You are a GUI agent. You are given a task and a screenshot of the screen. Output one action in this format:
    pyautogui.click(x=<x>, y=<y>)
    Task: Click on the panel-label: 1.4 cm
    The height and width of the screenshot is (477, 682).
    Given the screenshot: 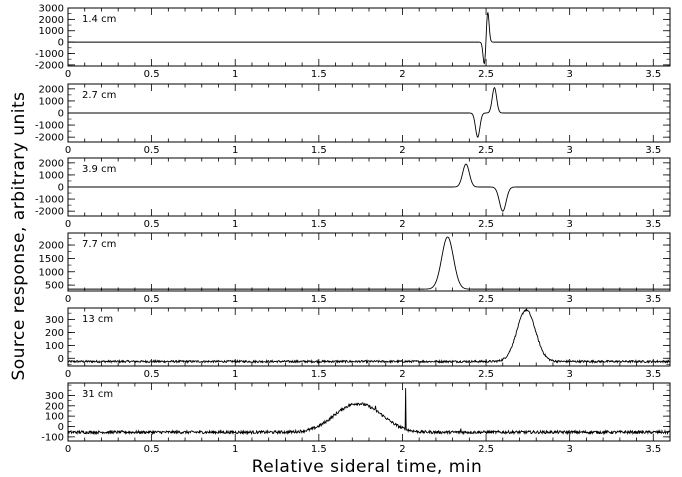 What is the action you would take?
    pyautogui.click(x=99, y=19)
    